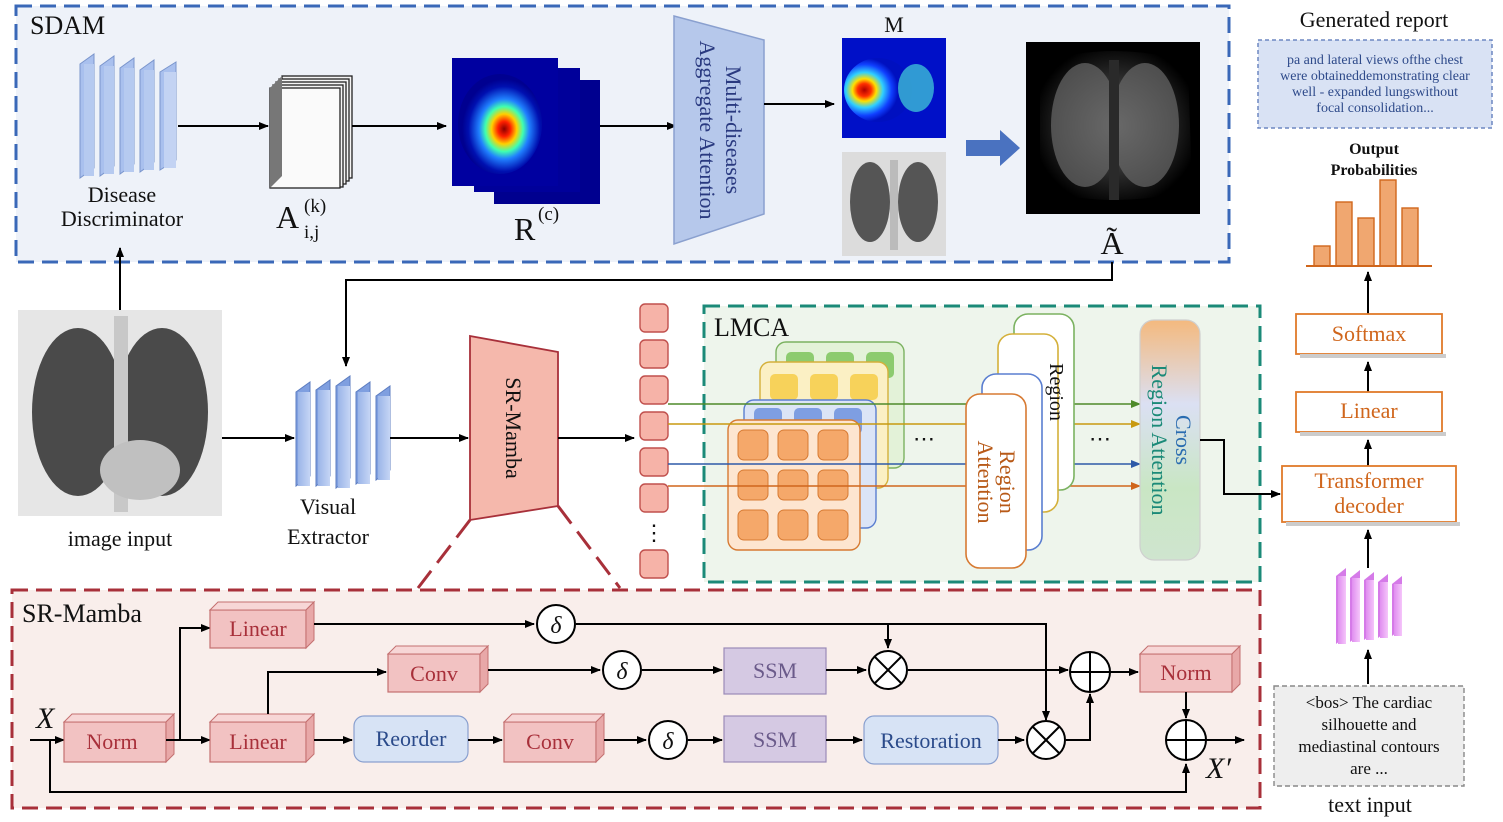  I want to click on arrow-cross-to-decoder, so click(1240, 468).